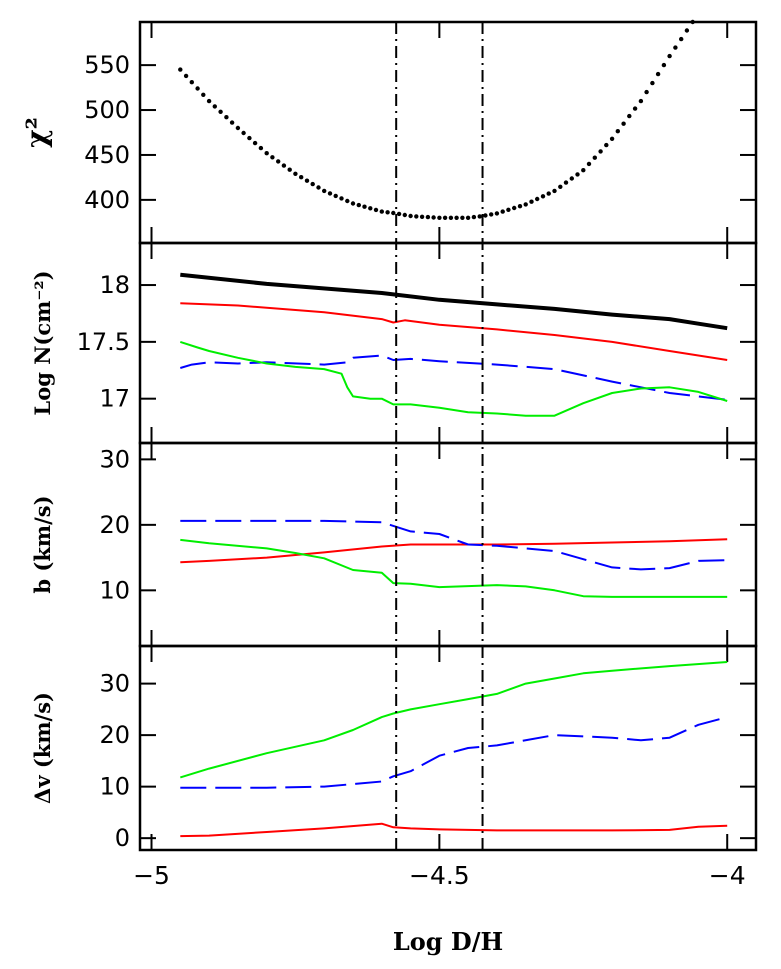  Describe the element at coordinates (114, 525) in the screenshot. I see `y-tick-label: 20` at that location.